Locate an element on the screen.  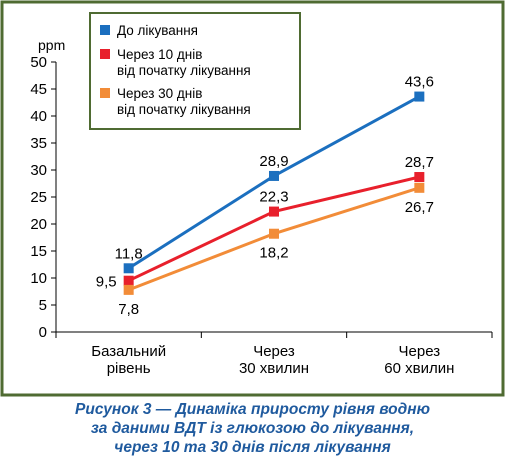
legend-label: До лікування is located at coordinates (157, 30).